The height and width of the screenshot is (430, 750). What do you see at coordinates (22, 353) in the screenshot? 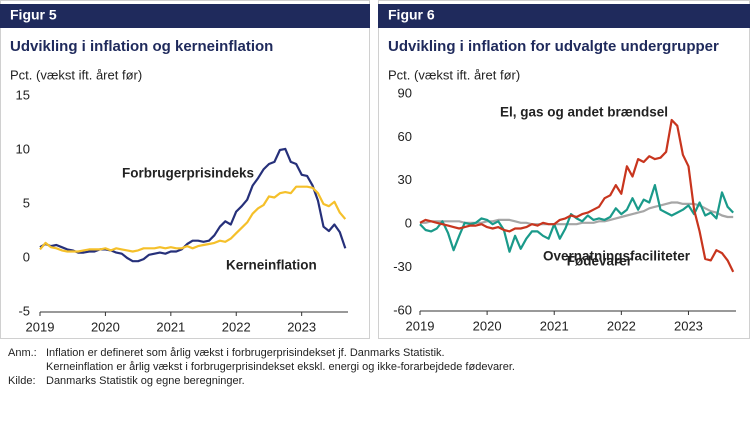
I see `note-label: Anm.:` at bounding box center [22, 353].